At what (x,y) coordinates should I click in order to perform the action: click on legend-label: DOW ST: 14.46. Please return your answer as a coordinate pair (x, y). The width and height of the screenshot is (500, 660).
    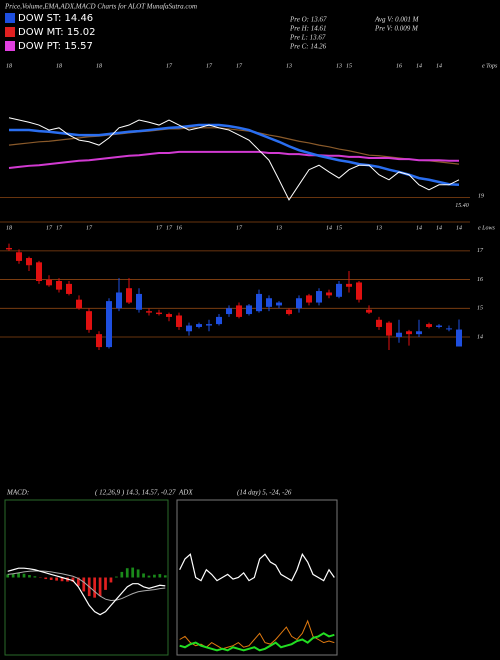
    Looking at the image, I should click on (55, 18).